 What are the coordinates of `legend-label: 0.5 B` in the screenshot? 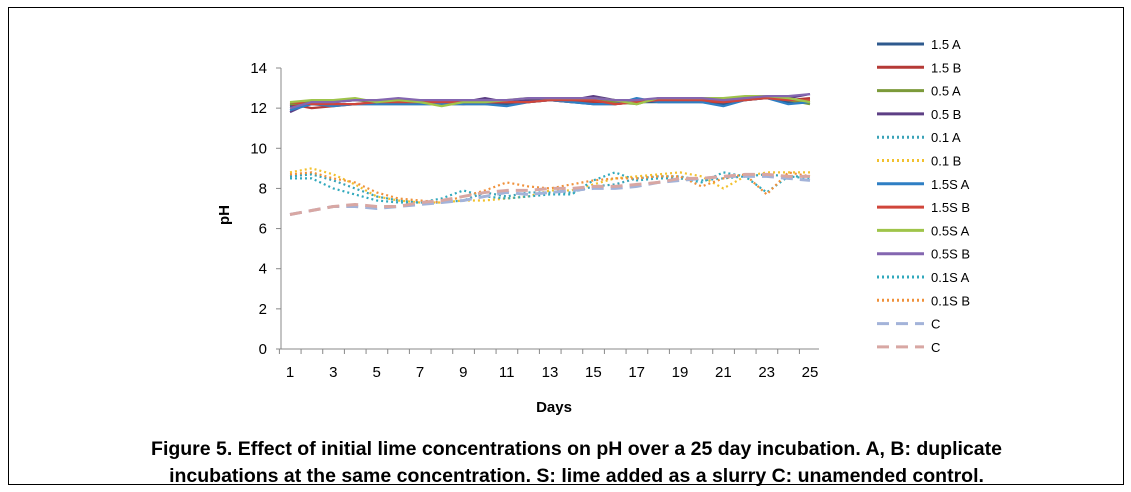 It's located at (946, 114).